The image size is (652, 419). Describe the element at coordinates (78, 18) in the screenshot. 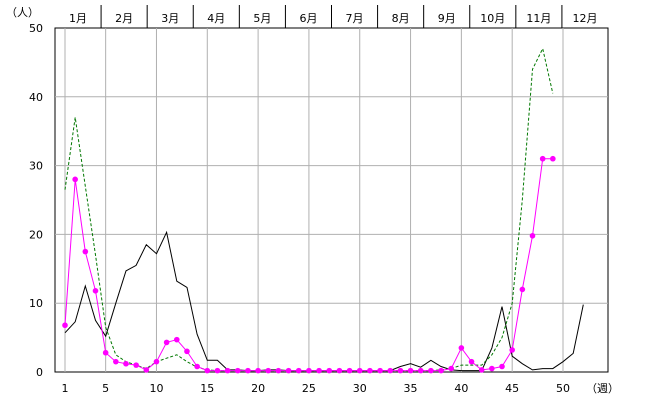

I see `month-label: 1月` at that location.